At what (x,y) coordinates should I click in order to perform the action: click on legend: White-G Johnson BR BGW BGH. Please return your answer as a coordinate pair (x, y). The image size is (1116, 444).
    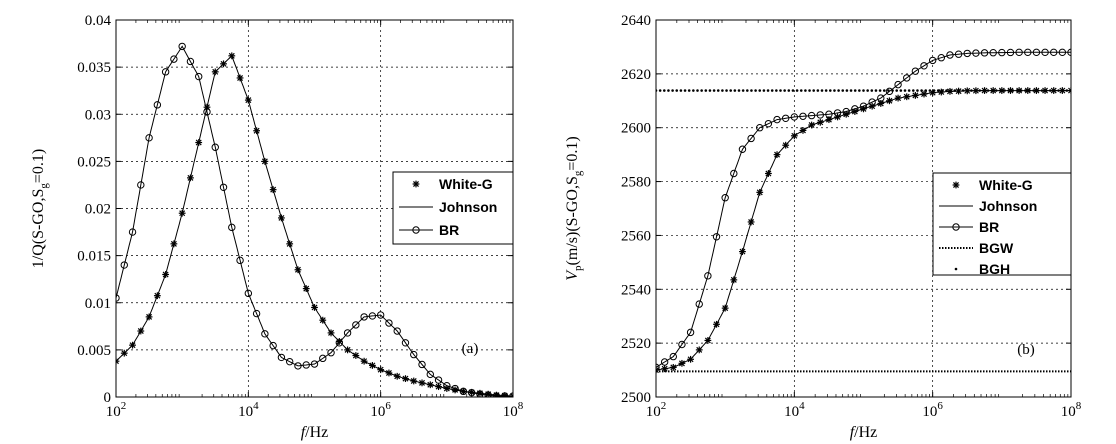
    Looking at the image, I should click on (1002, 224).